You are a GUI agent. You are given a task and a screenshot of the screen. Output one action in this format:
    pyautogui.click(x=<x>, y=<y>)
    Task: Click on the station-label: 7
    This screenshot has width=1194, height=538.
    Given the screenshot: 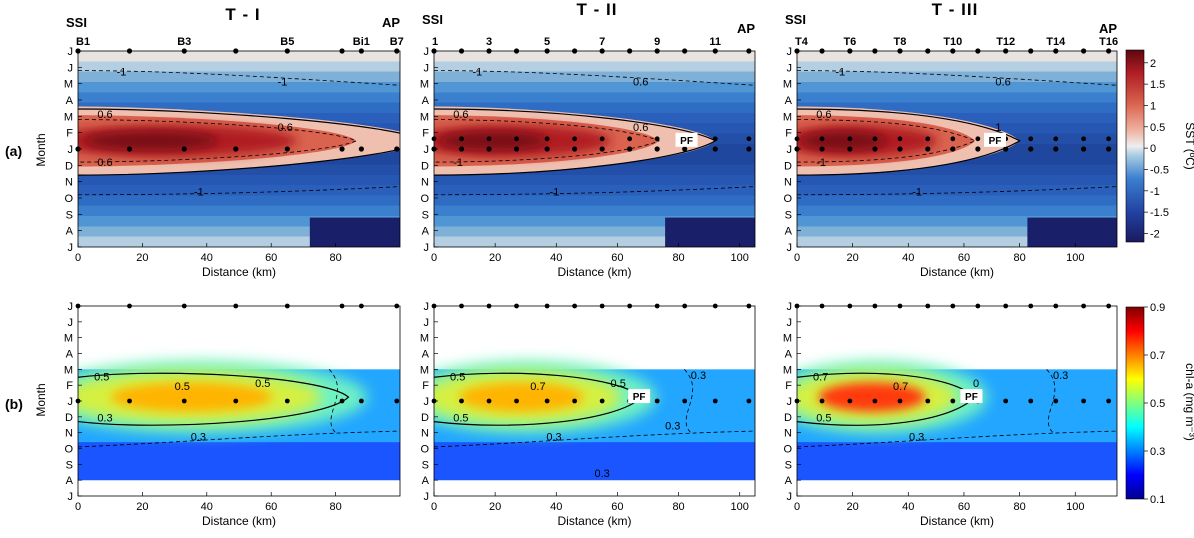 What is the action you would take?
    pyautogui.click(x=602, y=42)
    